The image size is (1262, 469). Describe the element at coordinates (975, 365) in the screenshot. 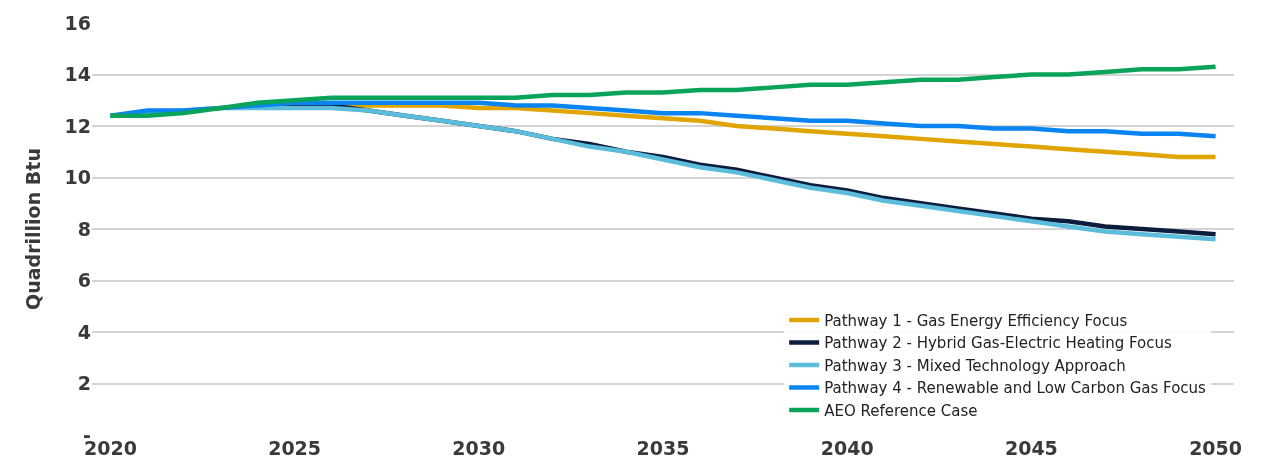

I see `legend-label: Pathway 3 - Mixed Technology Approach` at that location.